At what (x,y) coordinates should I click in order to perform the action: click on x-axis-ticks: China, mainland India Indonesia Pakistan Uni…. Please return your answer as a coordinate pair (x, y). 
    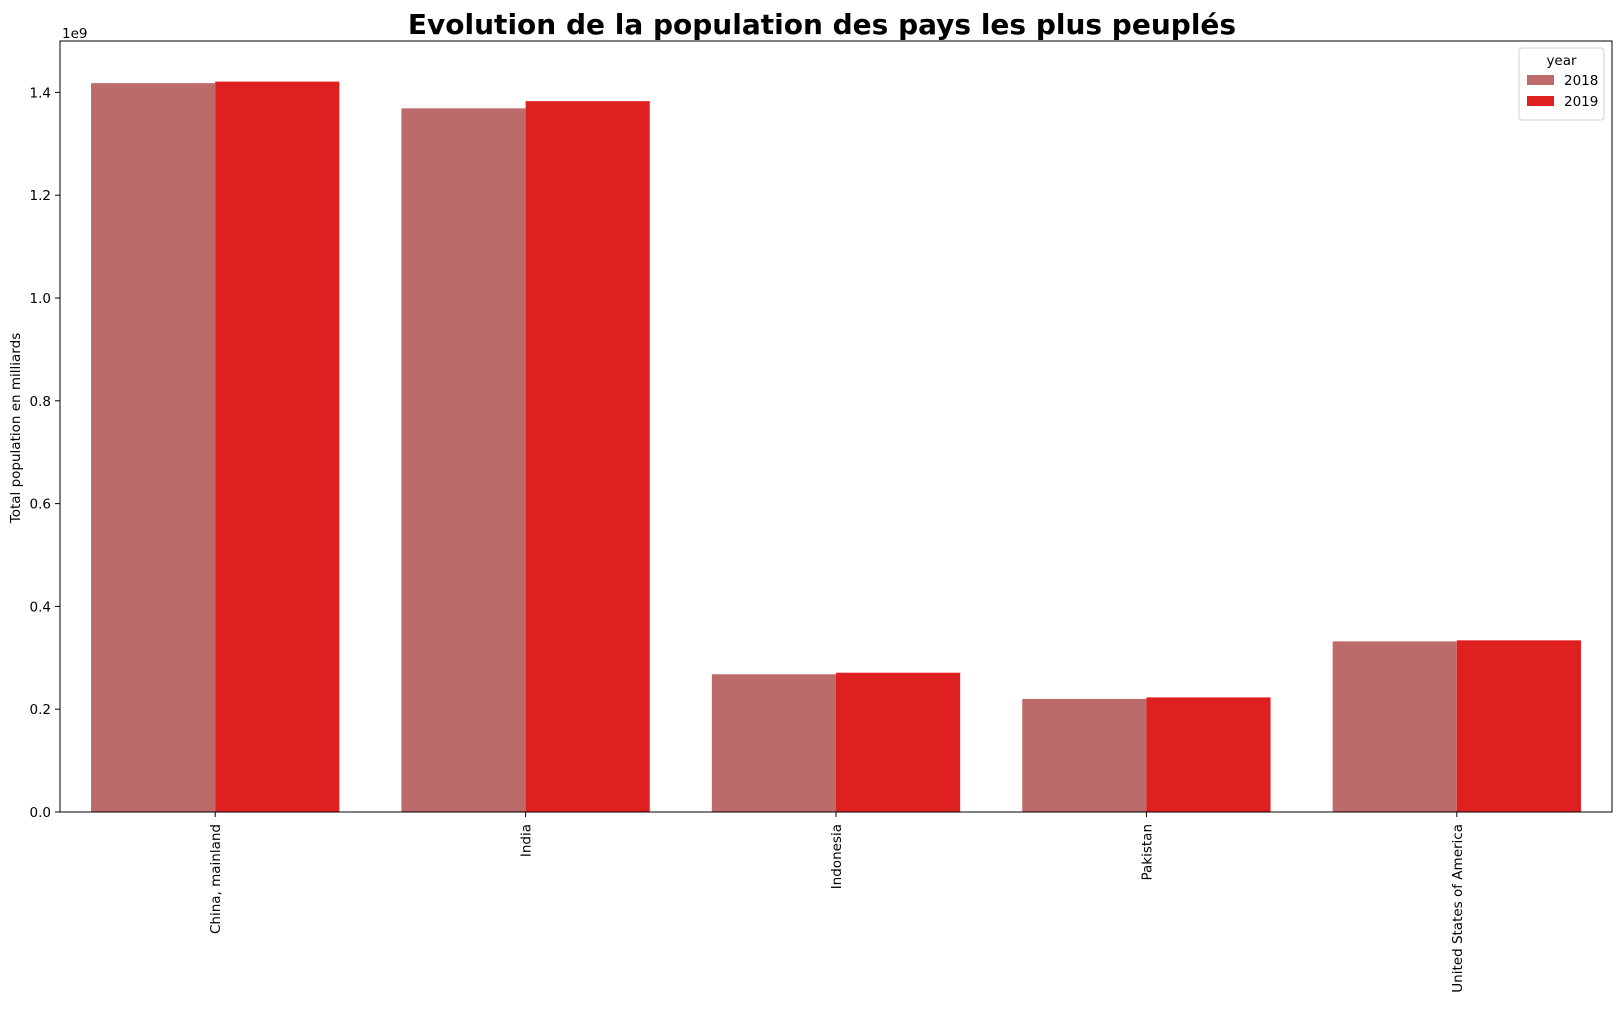
    Looking at the image, I should click on (837, 902).